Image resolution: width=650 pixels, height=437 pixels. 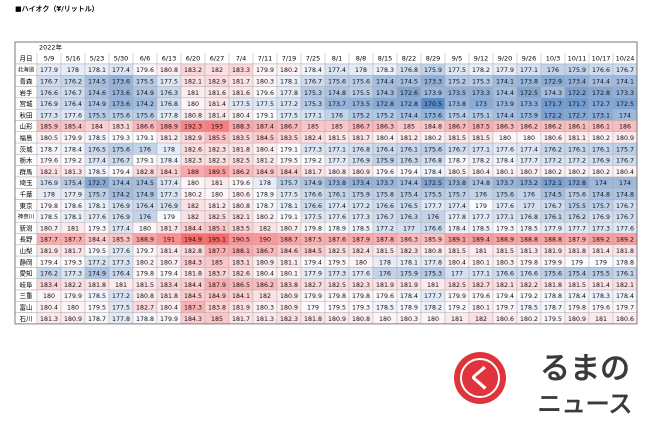 I want to click on cell-value: 189.4, so click(x=481, y=240).